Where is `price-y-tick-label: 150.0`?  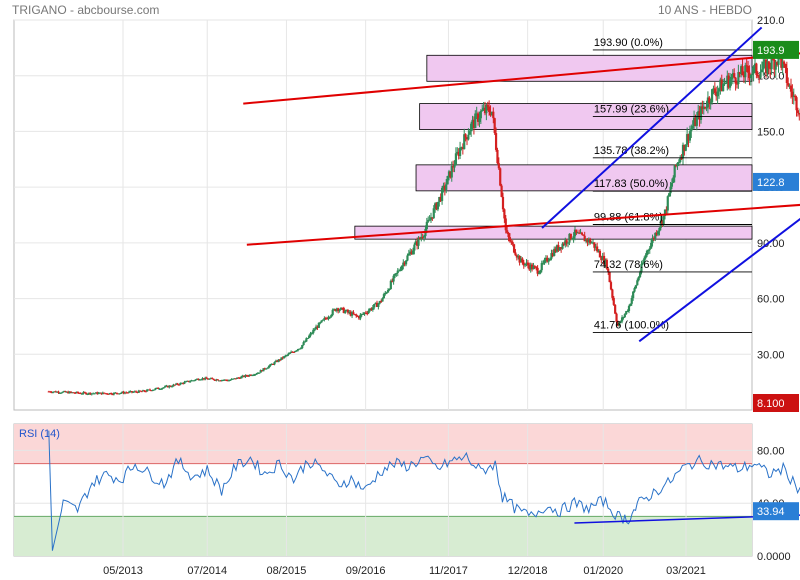
price-y-tick-label: 150.0 is located at coordinates (771, 132).